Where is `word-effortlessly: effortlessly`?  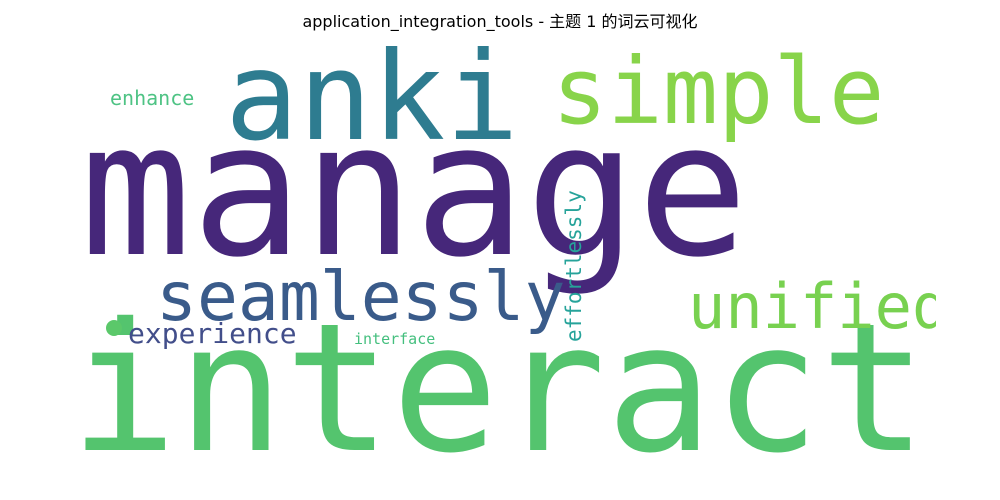
word-effortlessly: effortlessly is located at coordinates (574, 266).